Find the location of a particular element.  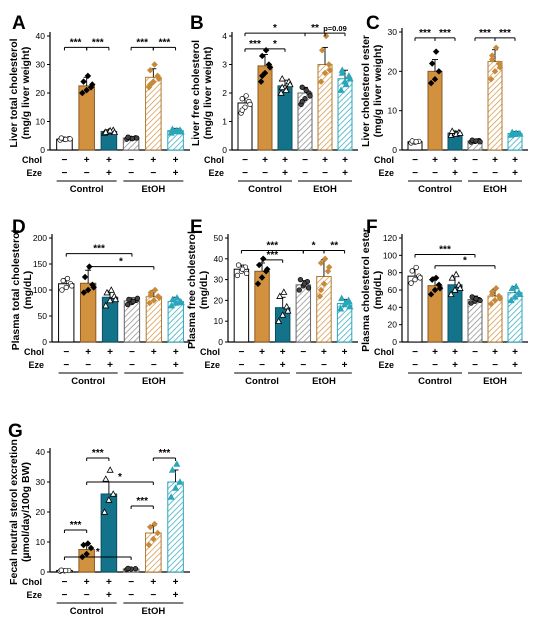

y-tick-label: 40 is located at coordinates (393, 307).